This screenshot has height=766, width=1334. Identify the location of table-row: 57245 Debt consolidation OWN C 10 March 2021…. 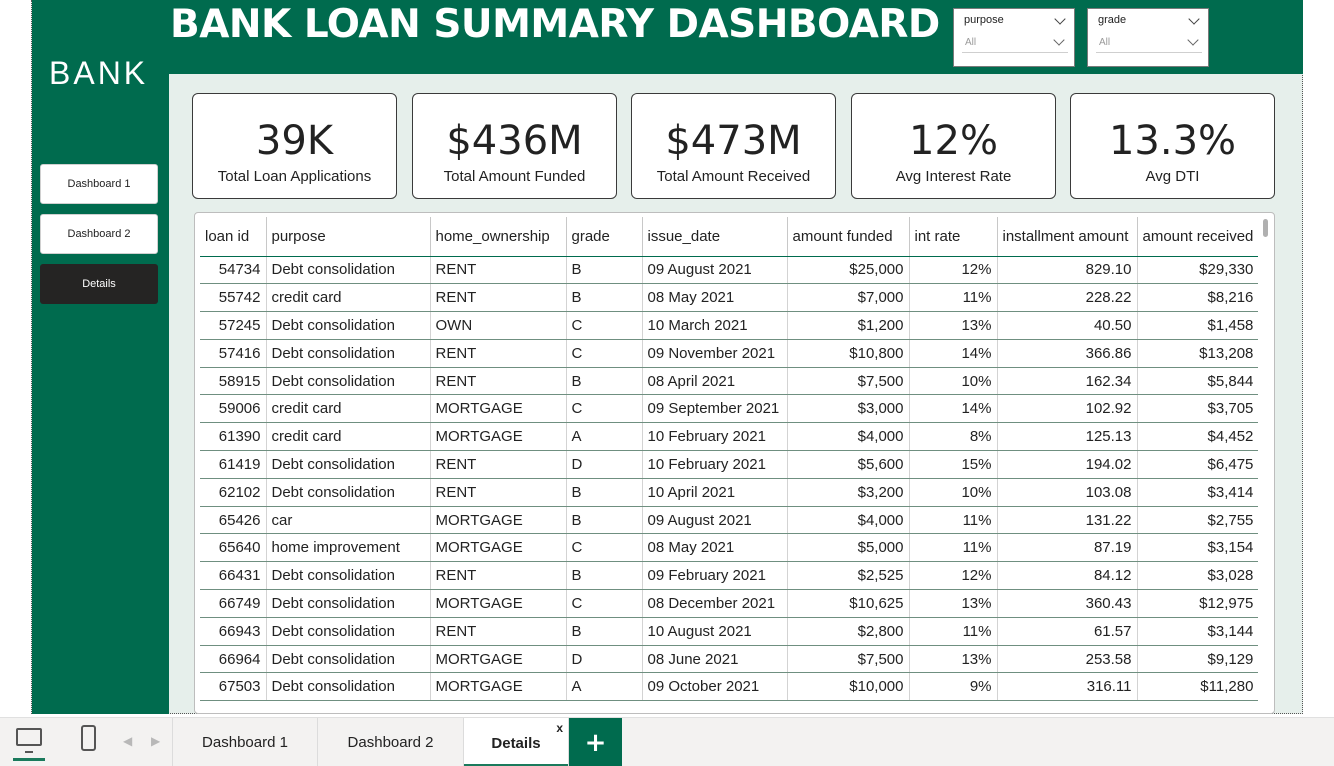
(729, 325).